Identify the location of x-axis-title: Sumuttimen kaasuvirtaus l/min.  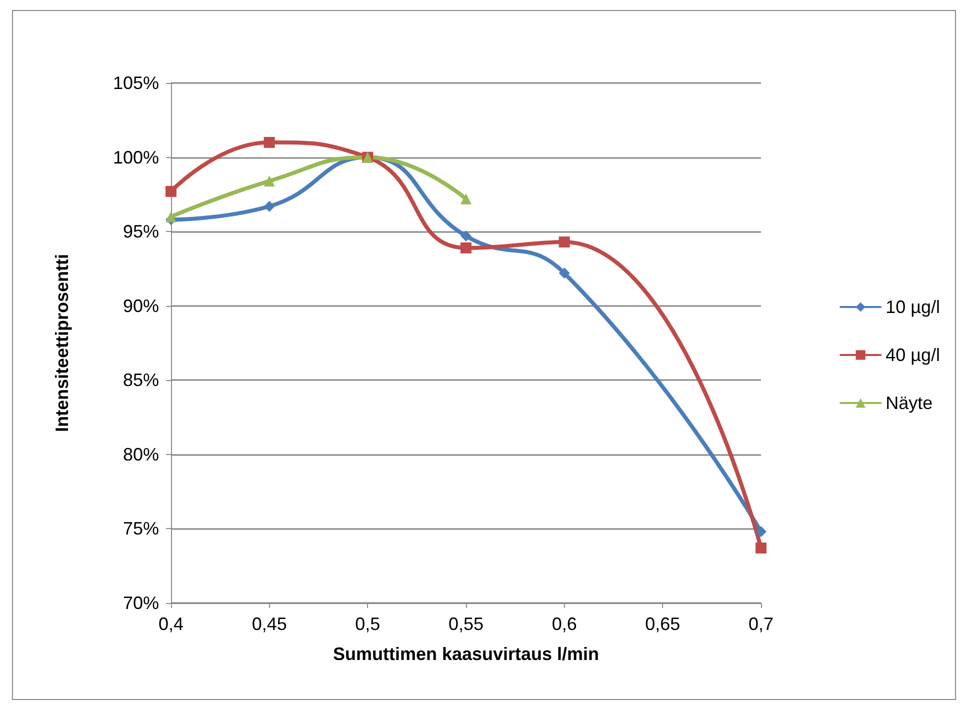
(466, 654).